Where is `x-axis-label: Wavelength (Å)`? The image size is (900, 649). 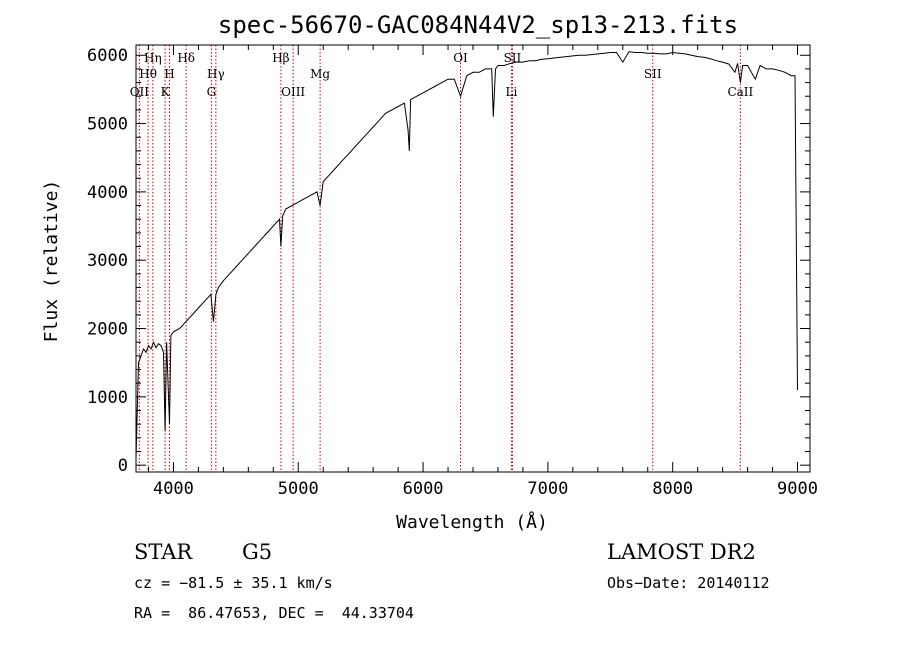
x-axis-label: Wavelength (Å) is located at coordinates (472, 522).